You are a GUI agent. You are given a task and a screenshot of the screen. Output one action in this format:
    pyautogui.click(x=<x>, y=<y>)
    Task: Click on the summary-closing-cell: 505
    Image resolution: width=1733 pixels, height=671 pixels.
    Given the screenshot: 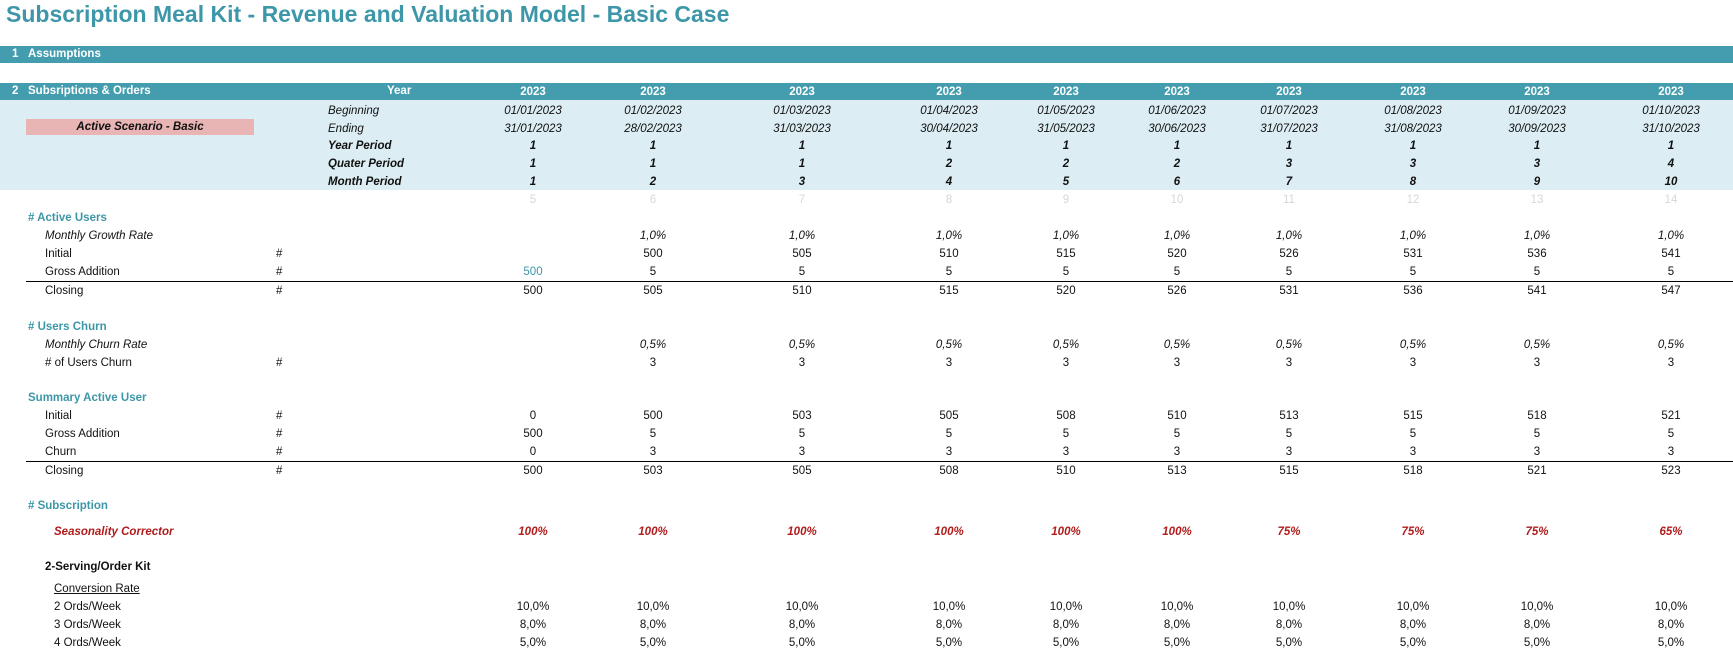 What is the action you would take?
    pyautogui.click(x=802, y=471)
    